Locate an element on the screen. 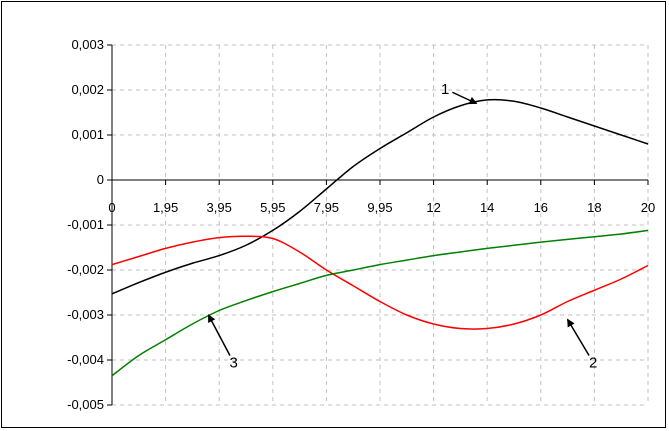 The height and width of the screenshot is (431, 669). series-label-2: 2 is located at coordinates (593, 362).